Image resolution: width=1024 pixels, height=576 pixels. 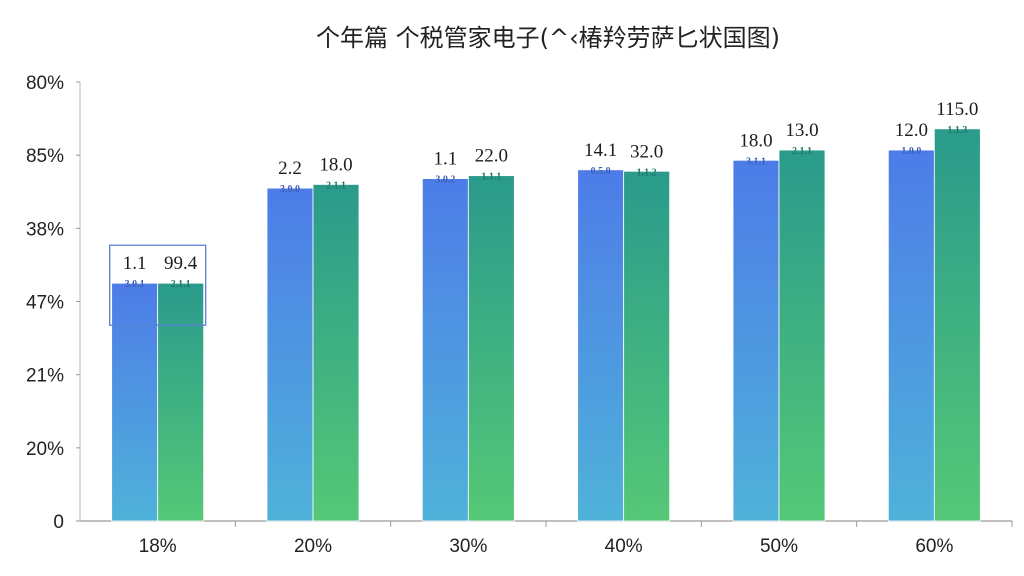 I want to click on x-tick-label: 40%, so click(x=624, y=546).